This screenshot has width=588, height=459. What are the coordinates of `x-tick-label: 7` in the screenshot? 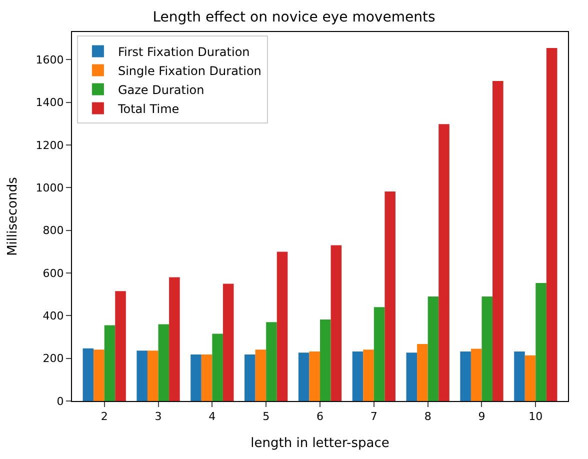 It's located at (374, 417).